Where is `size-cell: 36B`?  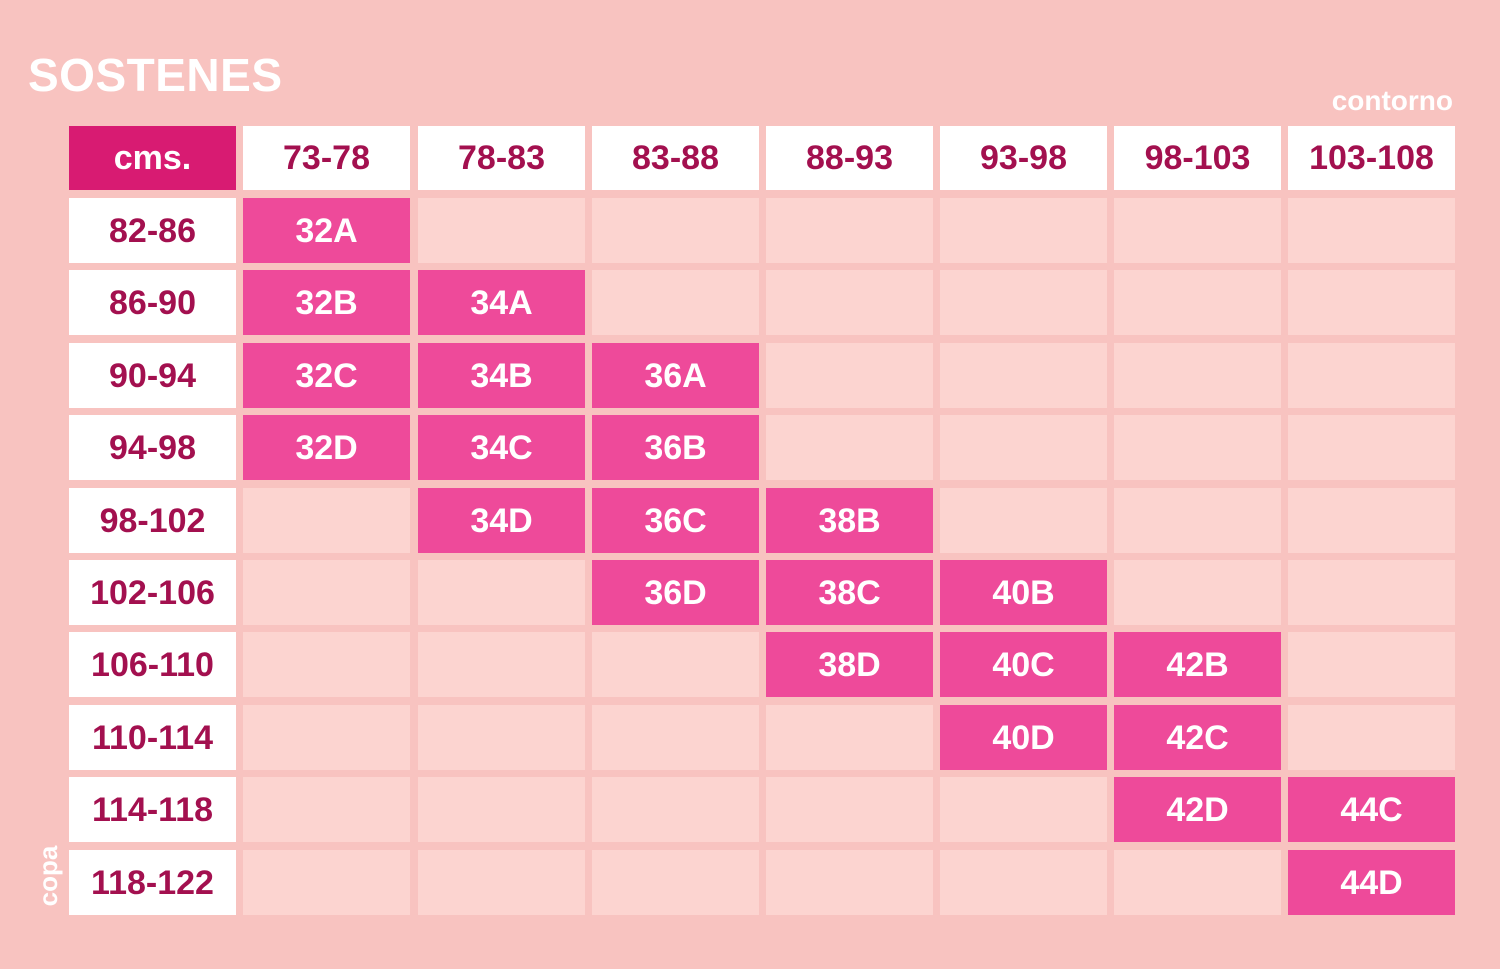
size-cell: 36B is located at coordinates (675, 447).